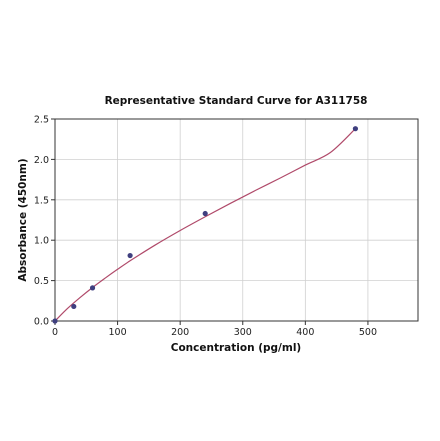  I want to click on x-axis-label: Concentration (pg/ml), so click(236, 348).